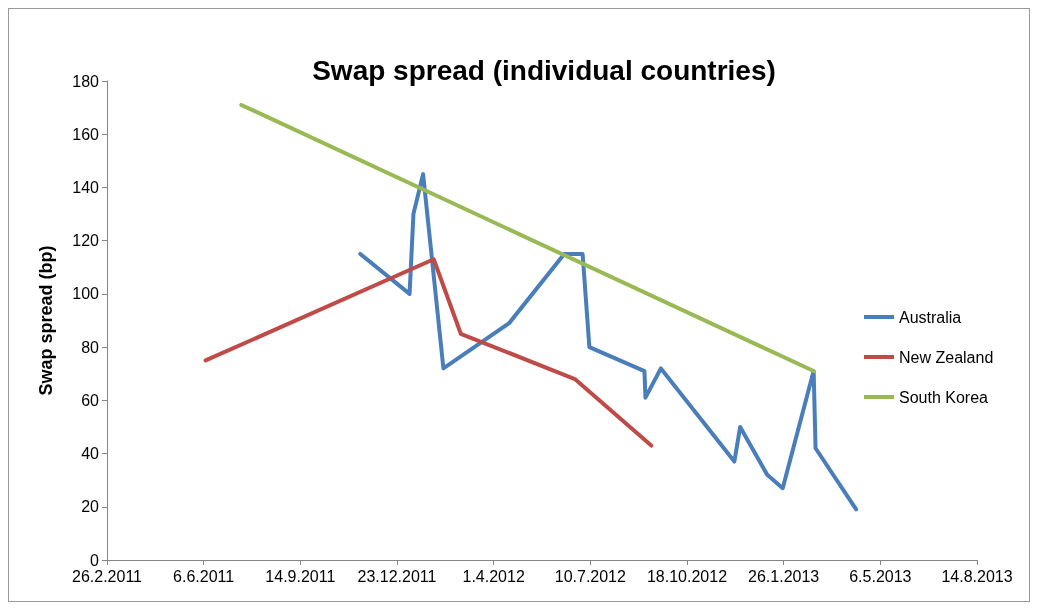 Image resolution: width=1038 pixels, height=610 pixels. I want to click on x-tick-label: 14.9.2011, so click(300, 576).